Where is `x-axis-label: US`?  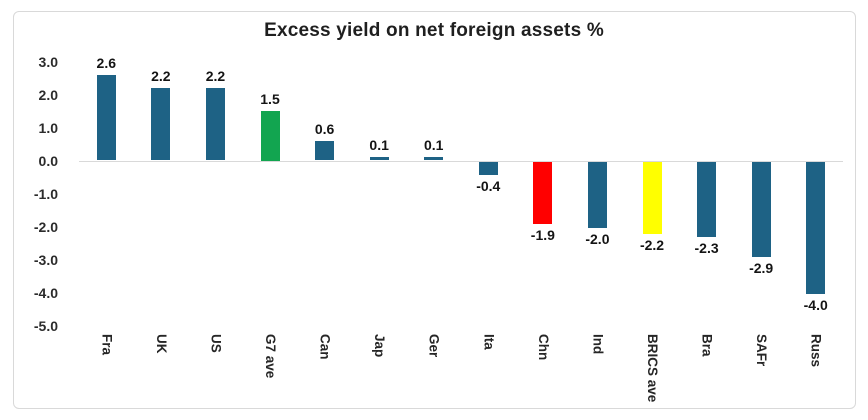 x-axis-label: US is located at coordinates (216, 343).